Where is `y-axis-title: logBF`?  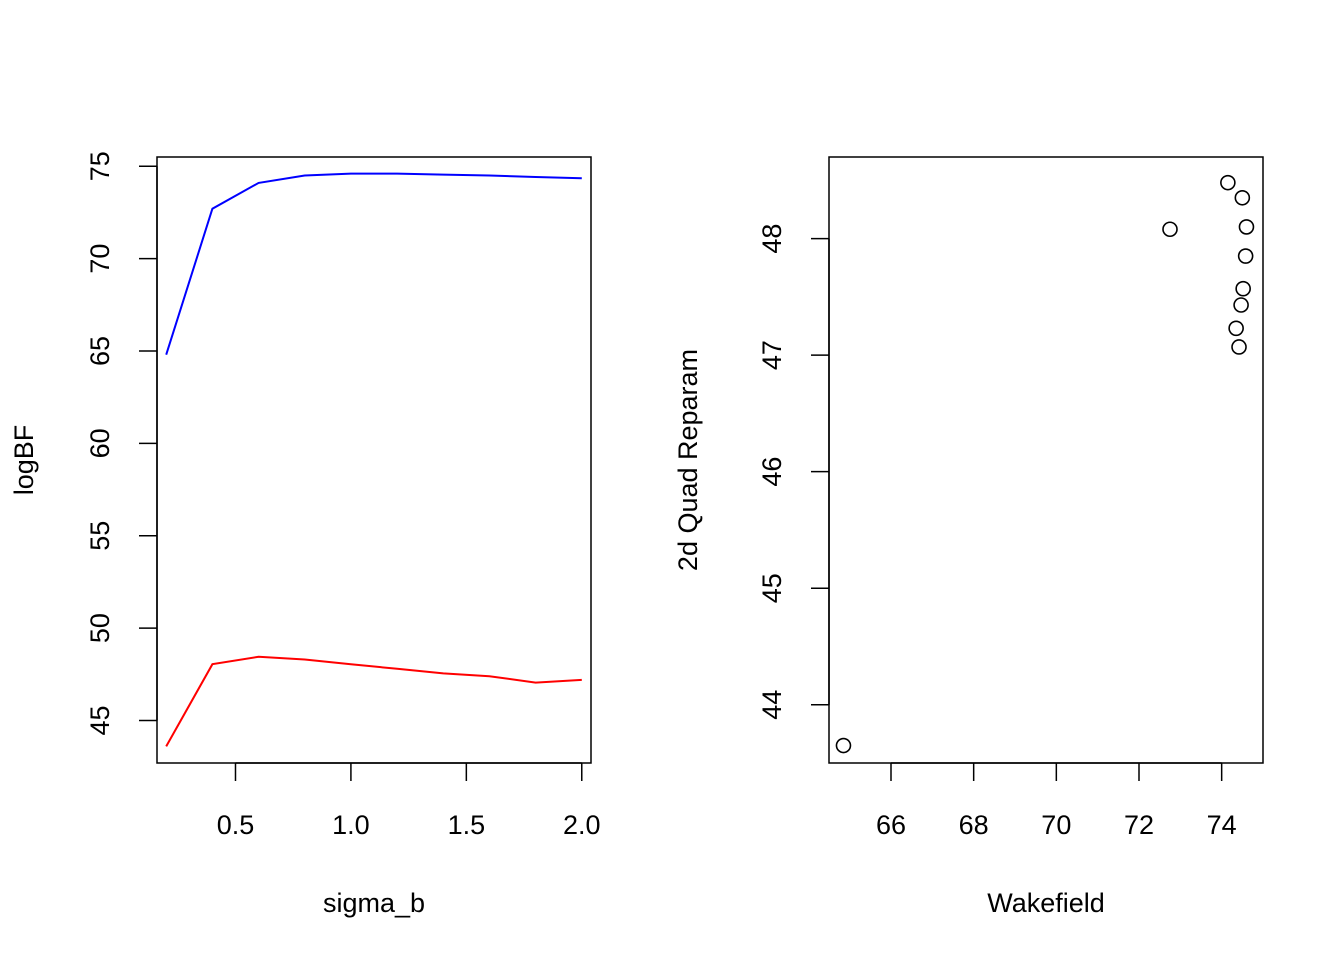 y-axis-title: logBF is located at coordinates (24, 460).